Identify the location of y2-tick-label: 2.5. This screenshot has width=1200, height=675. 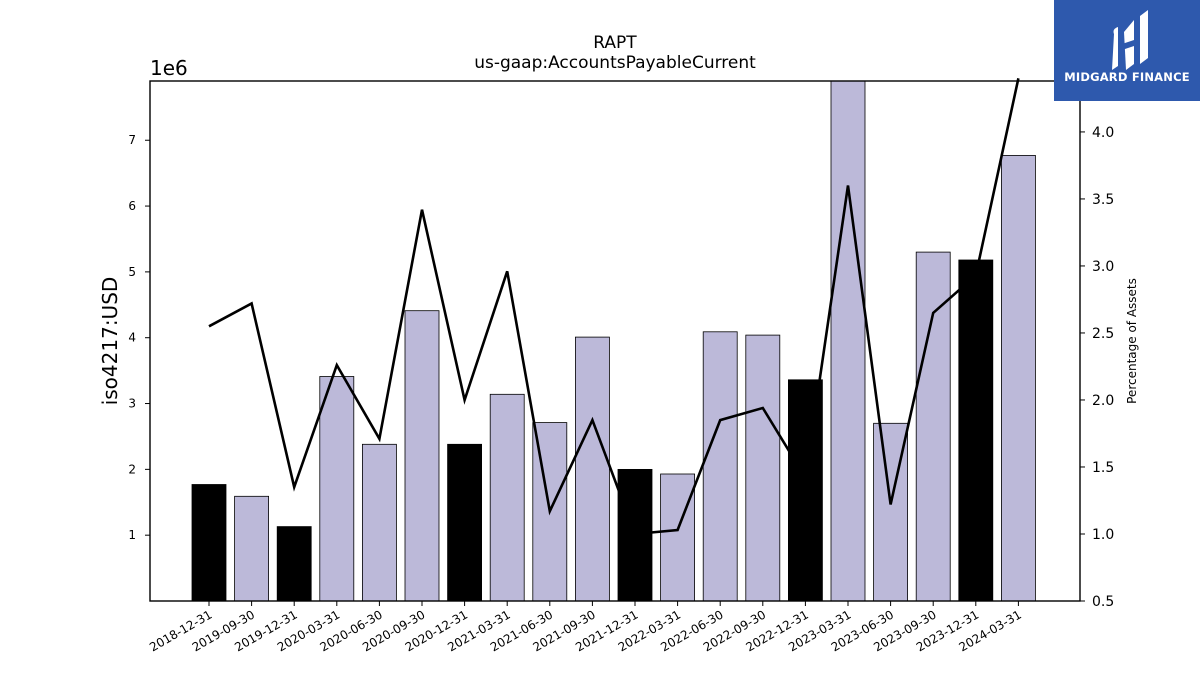
(1103, 334).